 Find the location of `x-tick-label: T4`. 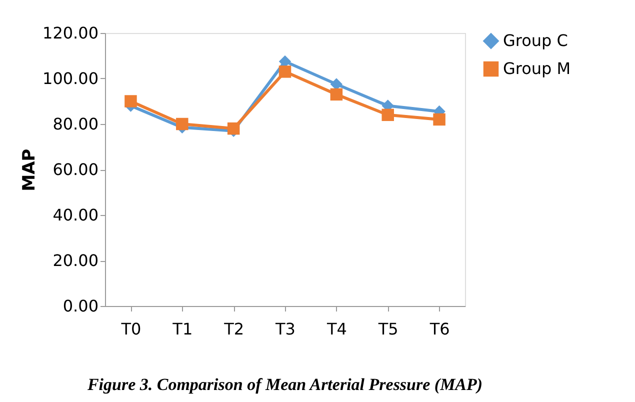

x-tick-label: T4 is located at coordinates (336, 329).